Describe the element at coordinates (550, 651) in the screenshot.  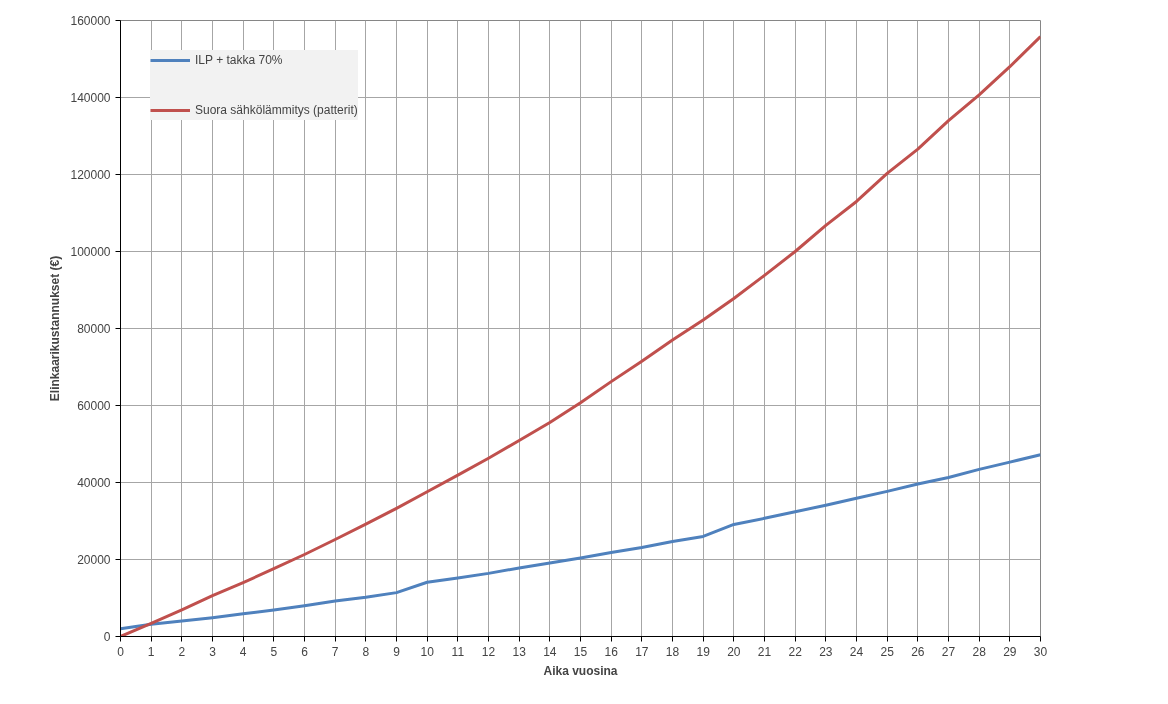
I see `x-tick-label: 14` at that location.